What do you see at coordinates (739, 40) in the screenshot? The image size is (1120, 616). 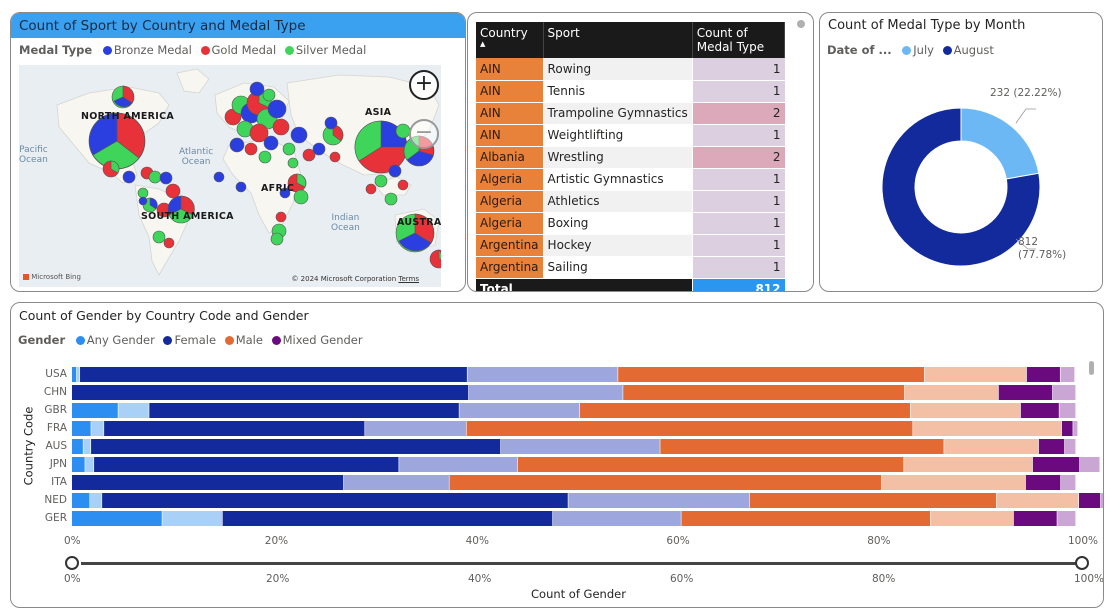 I see `header-count: Count of Medal Type` at bounding box center [739, 40].